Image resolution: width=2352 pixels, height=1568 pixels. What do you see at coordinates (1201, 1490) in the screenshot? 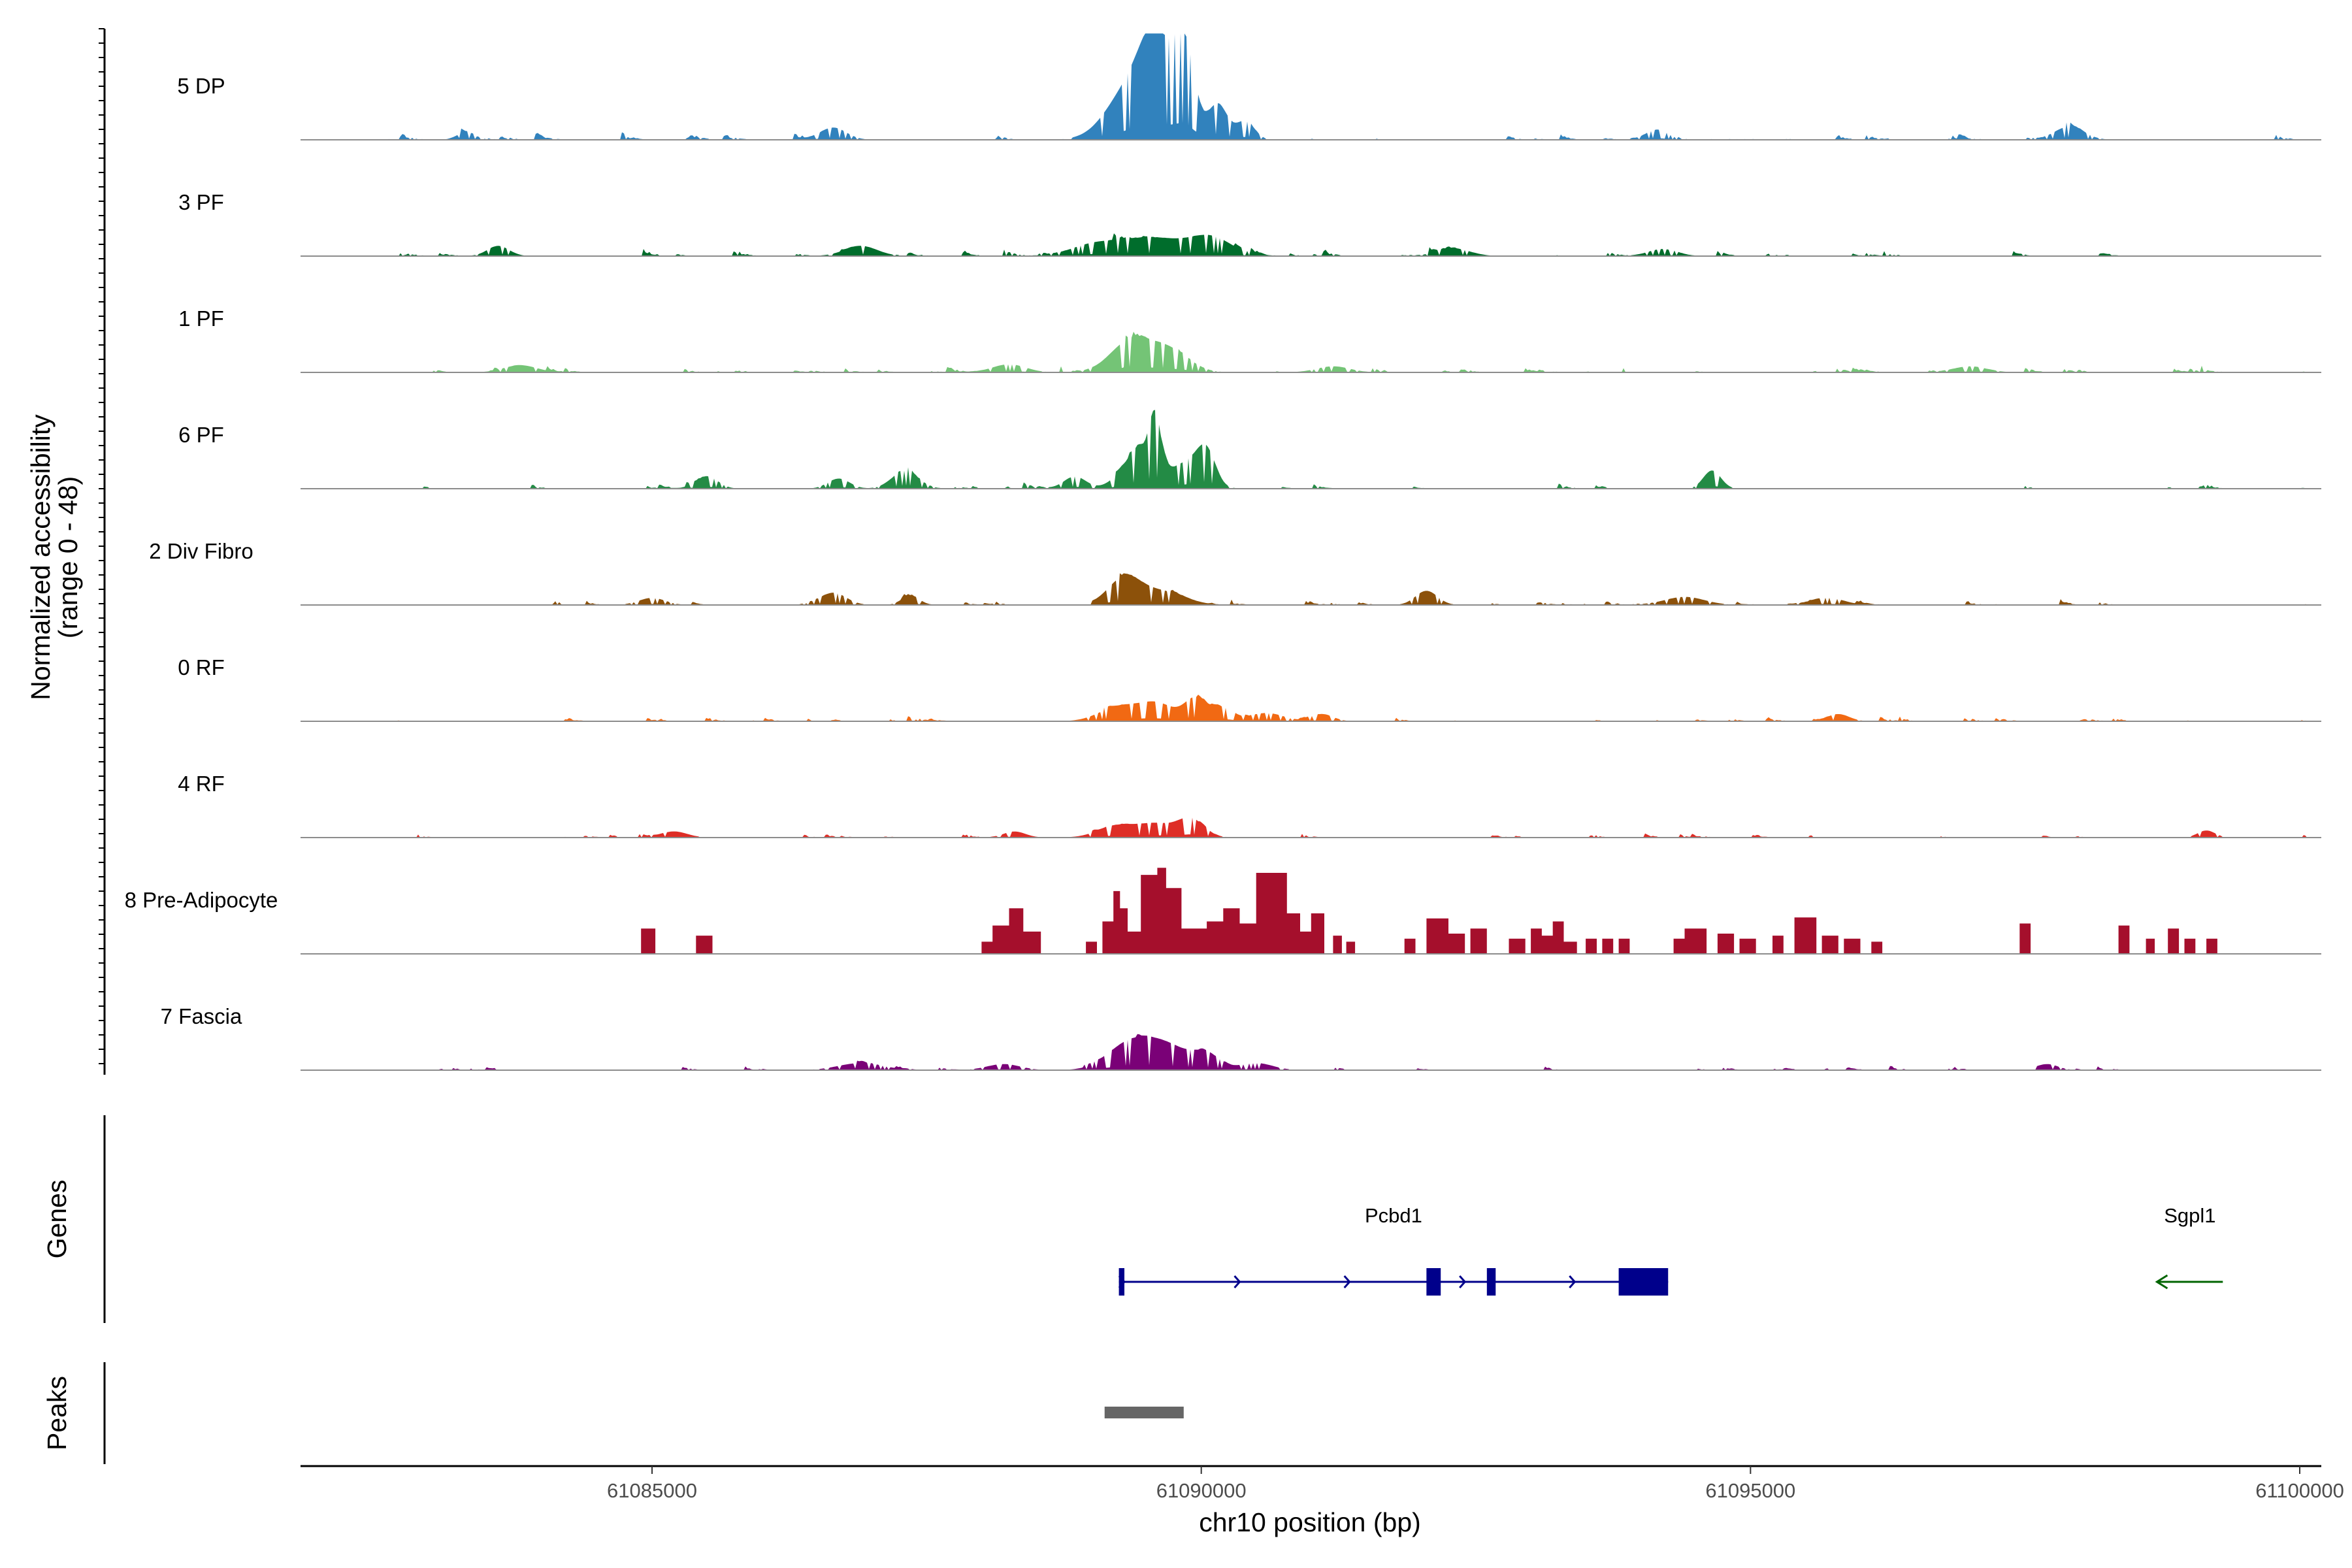
I see `x-tick-label: 61090000` at bounding box center [1201, 1490].